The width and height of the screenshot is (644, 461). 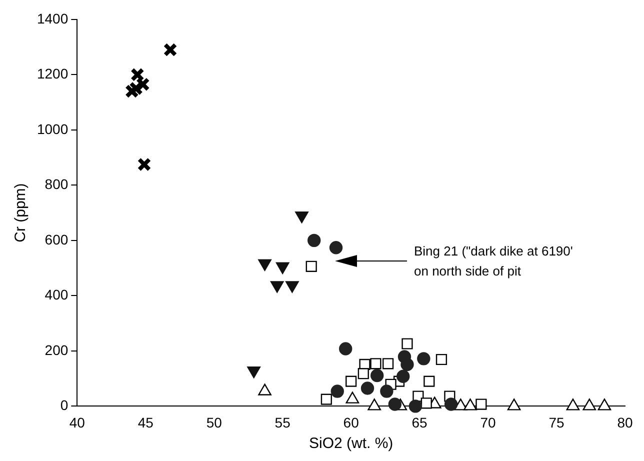 What do you see at coordinates (556, 422) in the screenshot?
I see `x-tick-label: 75` at bounding box center [556, 422].